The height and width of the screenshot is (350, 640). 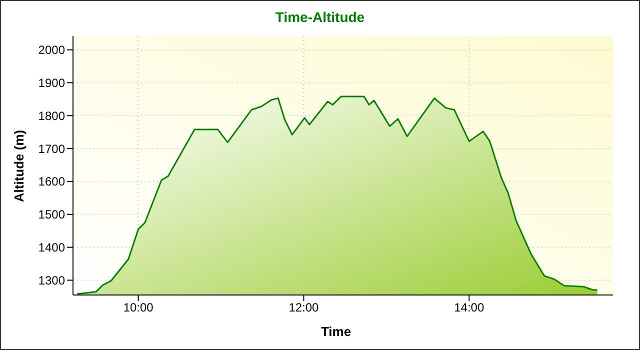 What do you see at coordinates (52, 280) in the screenshot?
I see `y-tick-label: 1300` at bounding box center [52, 280].